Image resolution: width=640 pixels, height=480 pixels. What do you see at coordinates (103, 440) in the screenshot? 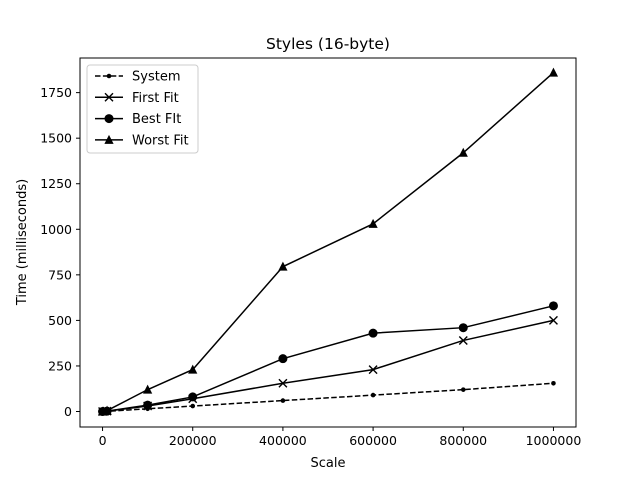
I see `x-tick-label: 0` at bounding box center [103, 440].